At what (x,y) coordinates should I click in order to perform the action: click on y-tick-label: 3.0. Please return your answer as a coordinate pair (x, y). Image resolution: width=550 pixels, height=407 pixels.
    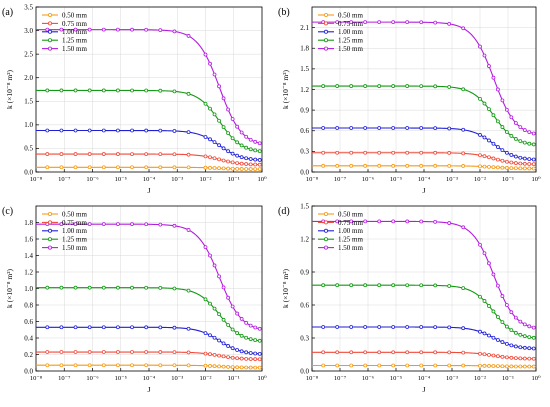
    Looking at the image, I should click on (28, 31).